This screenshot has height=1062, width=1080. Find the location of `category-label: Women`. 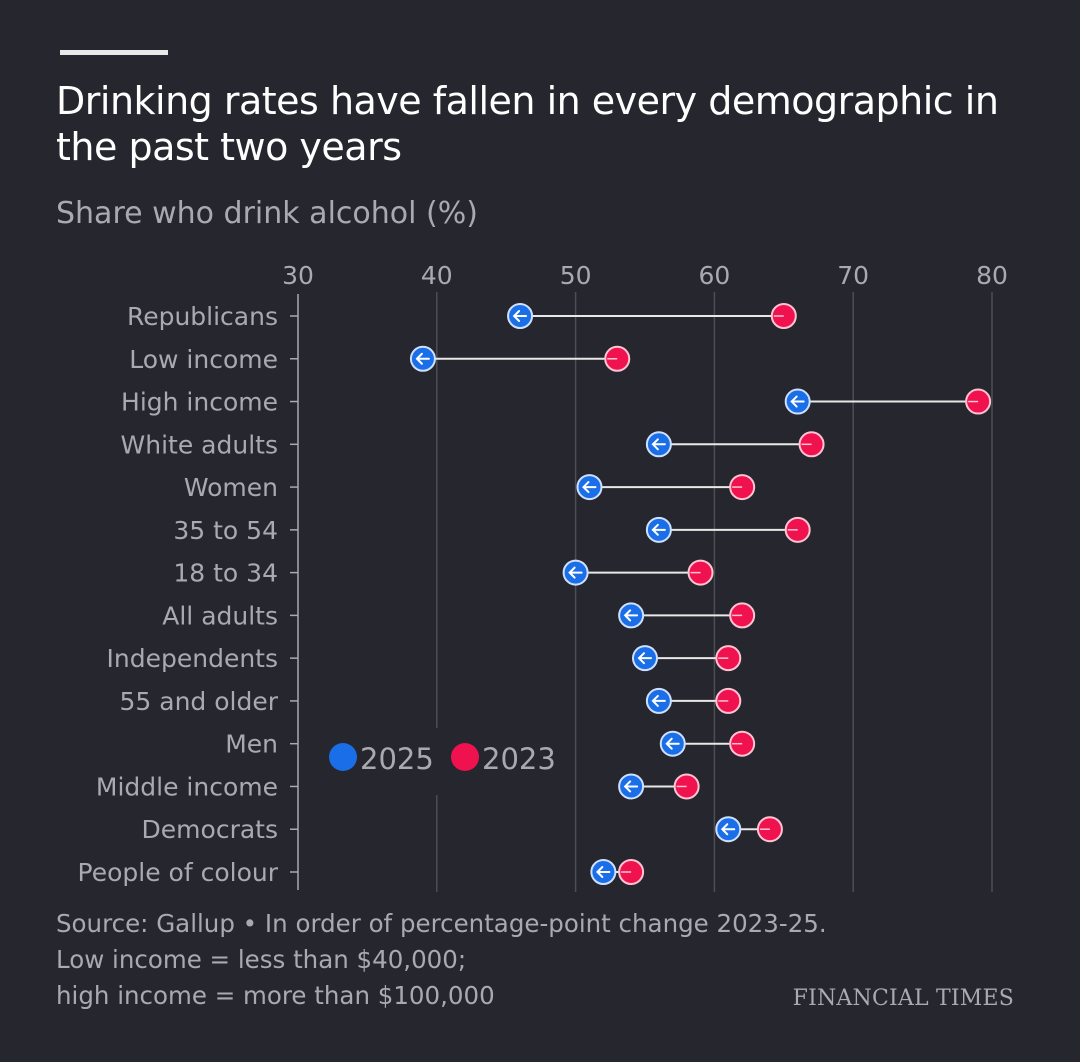

category-label: Women is located at coordinates (231, 487).